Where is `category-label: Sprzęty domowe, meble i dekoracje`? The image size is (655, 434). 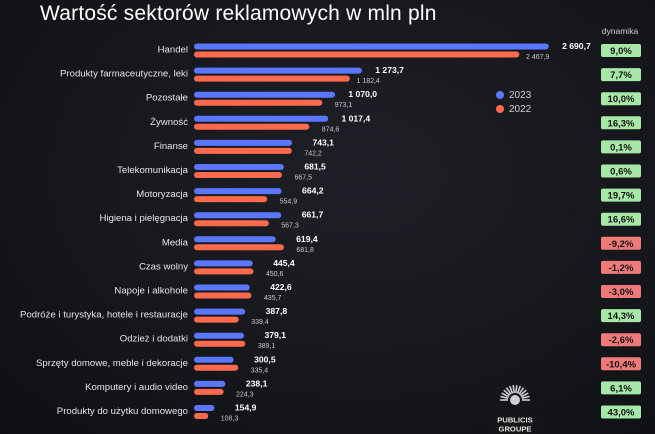
category-label: Sprzęty domowe, meble i dekoracje is located at coordinates (112, 363).